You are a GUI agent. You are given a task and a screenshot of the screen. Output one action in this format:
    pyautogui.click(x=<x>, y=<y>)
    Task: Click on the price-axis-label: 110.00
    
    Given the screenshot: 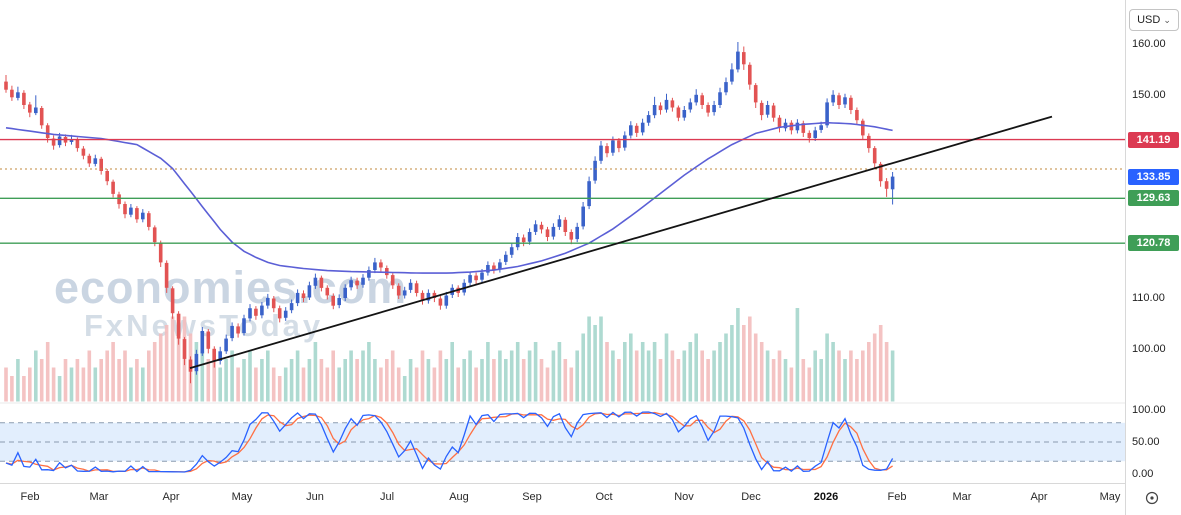 What is the action you would take?
    pyautogui.click(x=1148, y=298)
    